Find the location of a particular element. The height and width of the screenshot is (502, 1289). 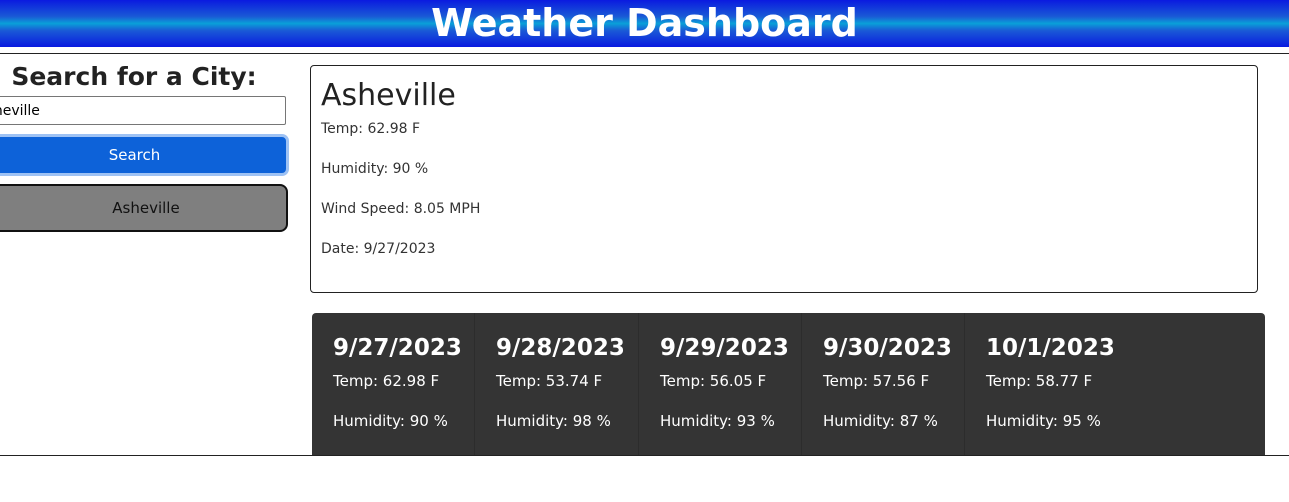

forecast-temp: Temp: 56.05 F is located at coordinates (713, 381).